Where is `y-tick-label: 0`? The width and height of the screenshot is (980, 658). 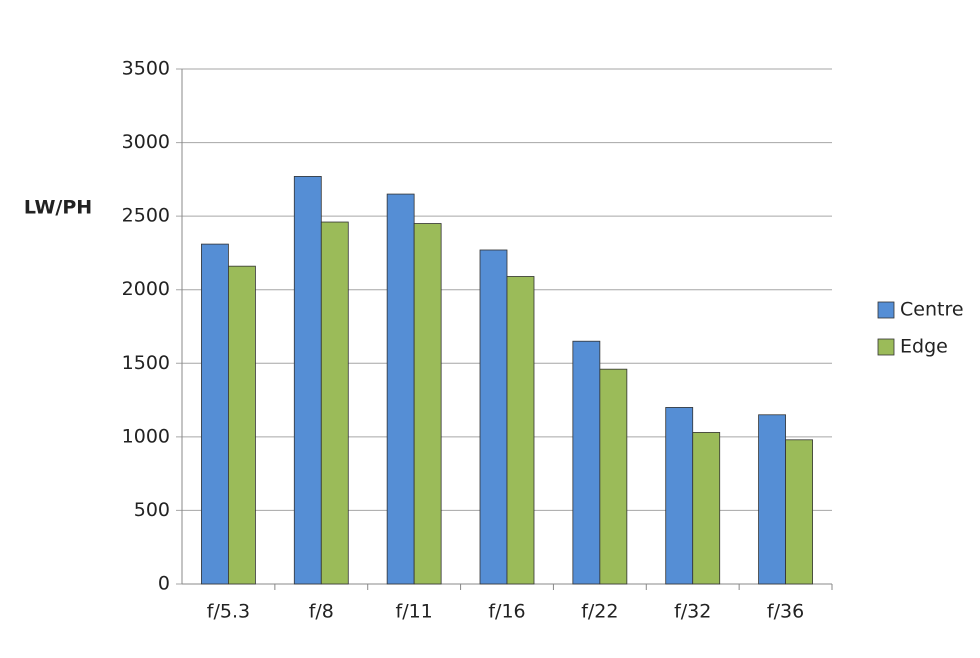
y-tick-label: 0 is located at coordinates (164, 584).